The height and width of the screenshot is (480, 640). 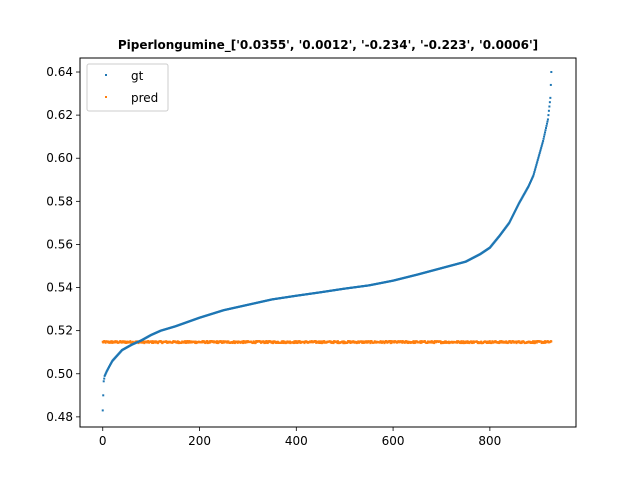 What do you see at coordinates (327, 342) in the screenshot?
I see `series-pred` at bounding box center [327, 342].